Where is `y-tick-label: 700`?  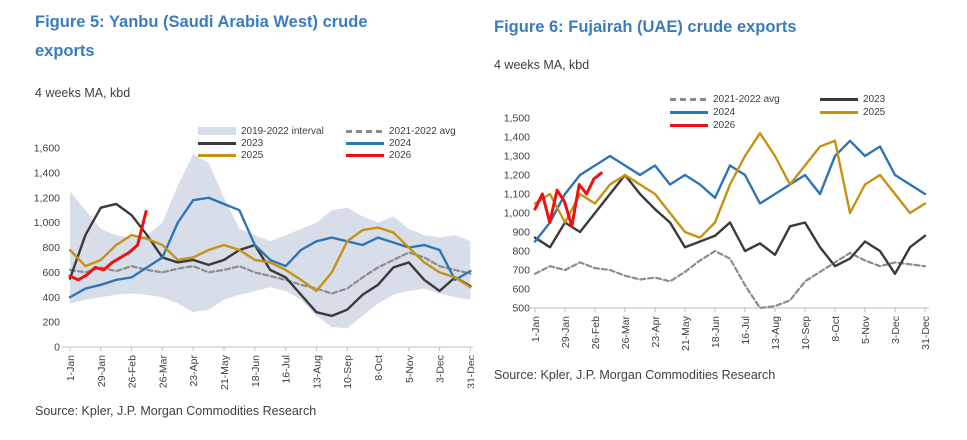 y-tick-label: 700 is located at coordinates (521, 271).